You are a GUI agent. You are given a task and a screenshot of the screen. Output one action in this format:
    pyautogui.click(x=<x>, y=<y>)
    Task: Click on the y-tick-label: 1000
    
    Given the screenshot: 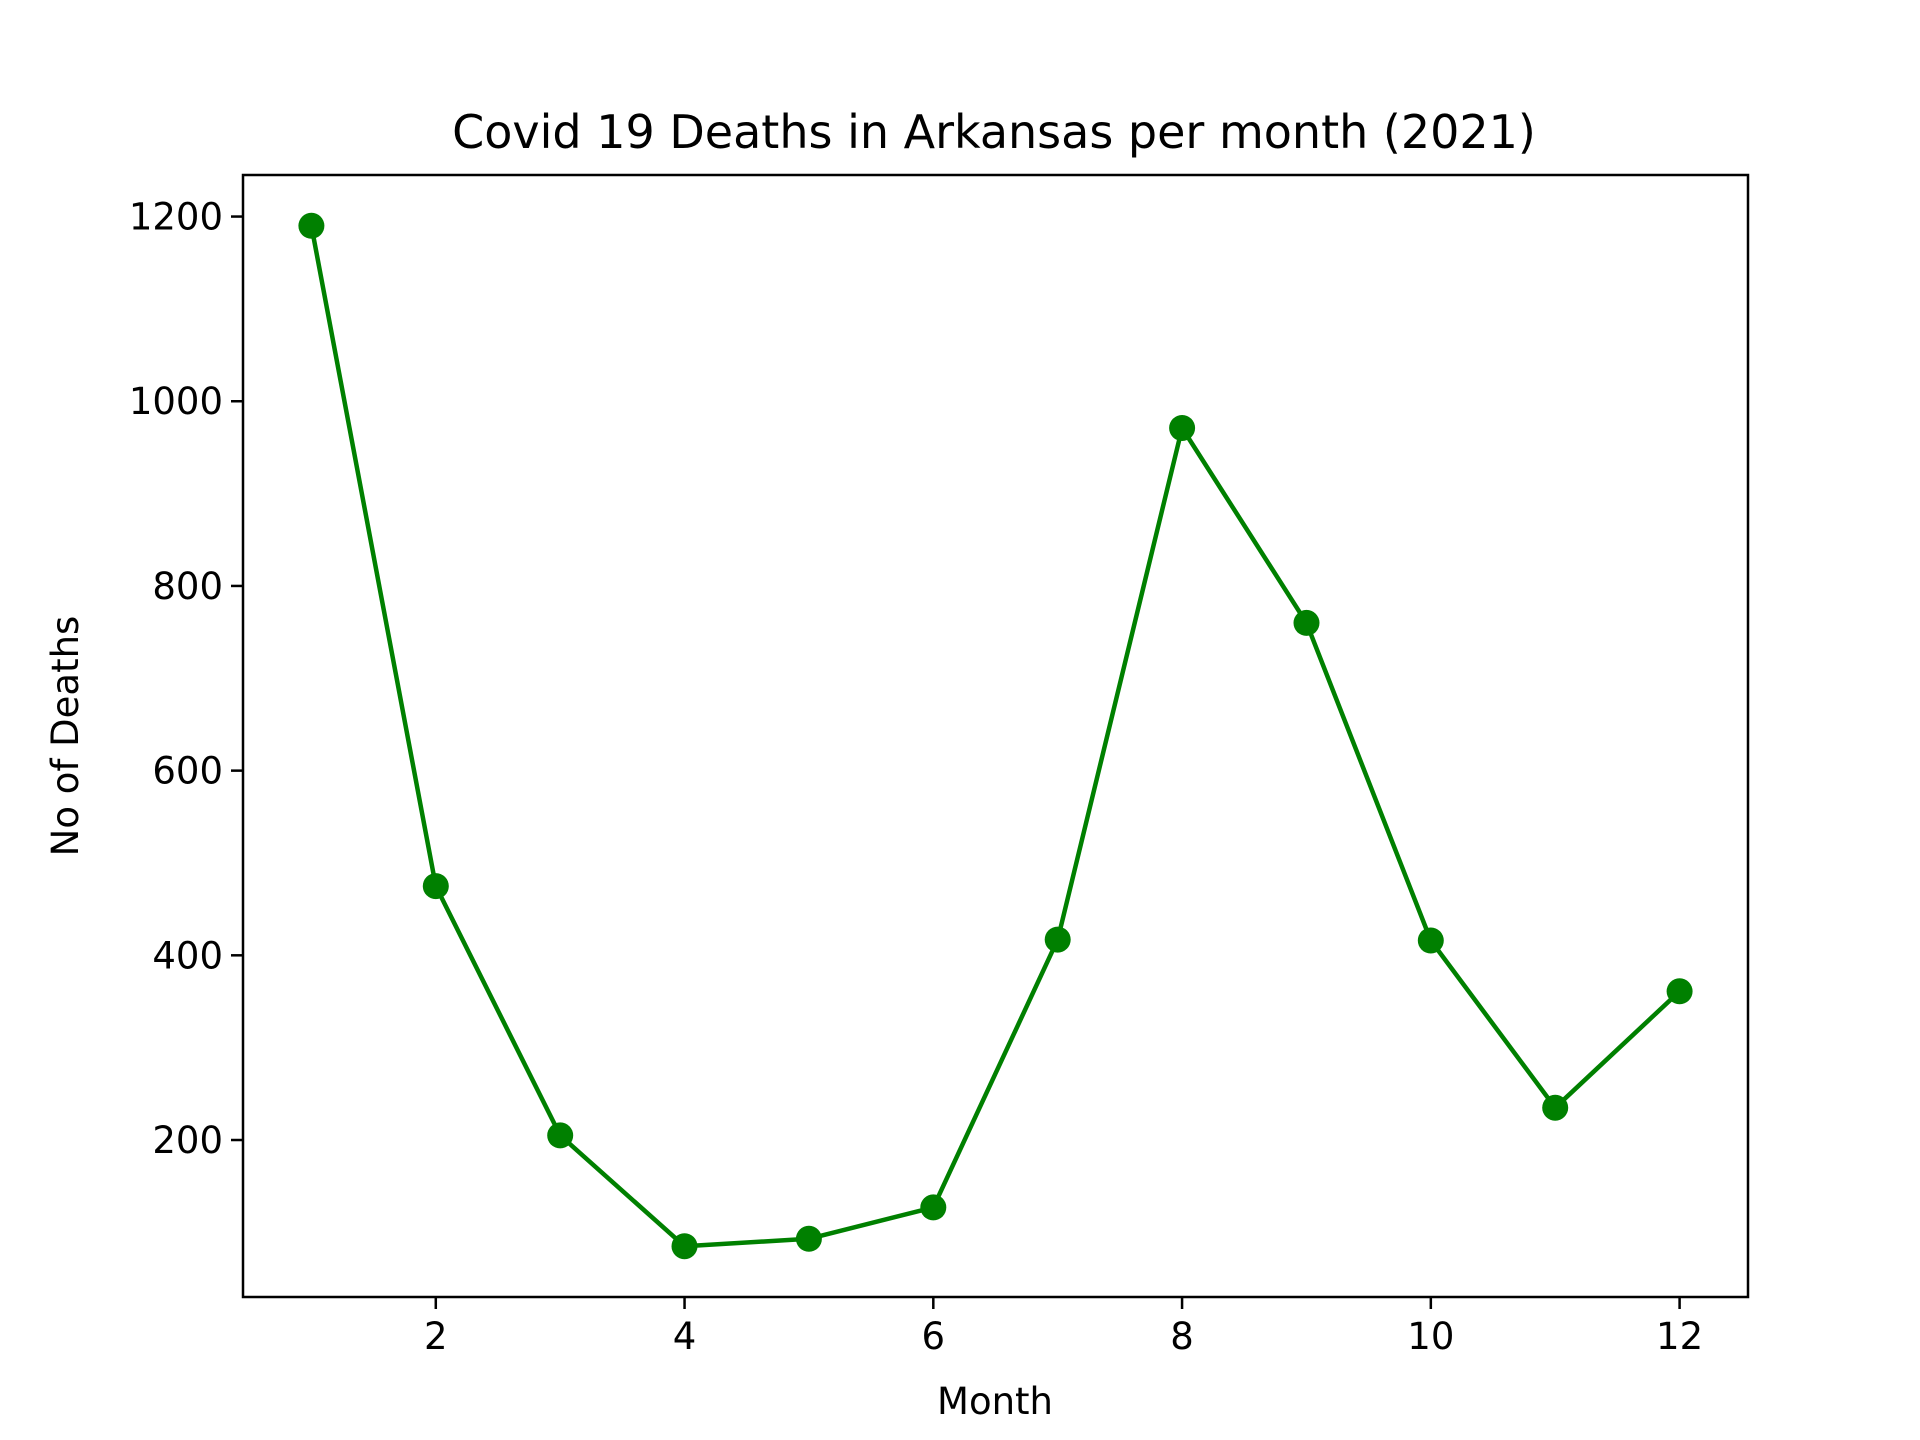 What is the action you would take?
    pyautogui.click(x=176, y=401)
    